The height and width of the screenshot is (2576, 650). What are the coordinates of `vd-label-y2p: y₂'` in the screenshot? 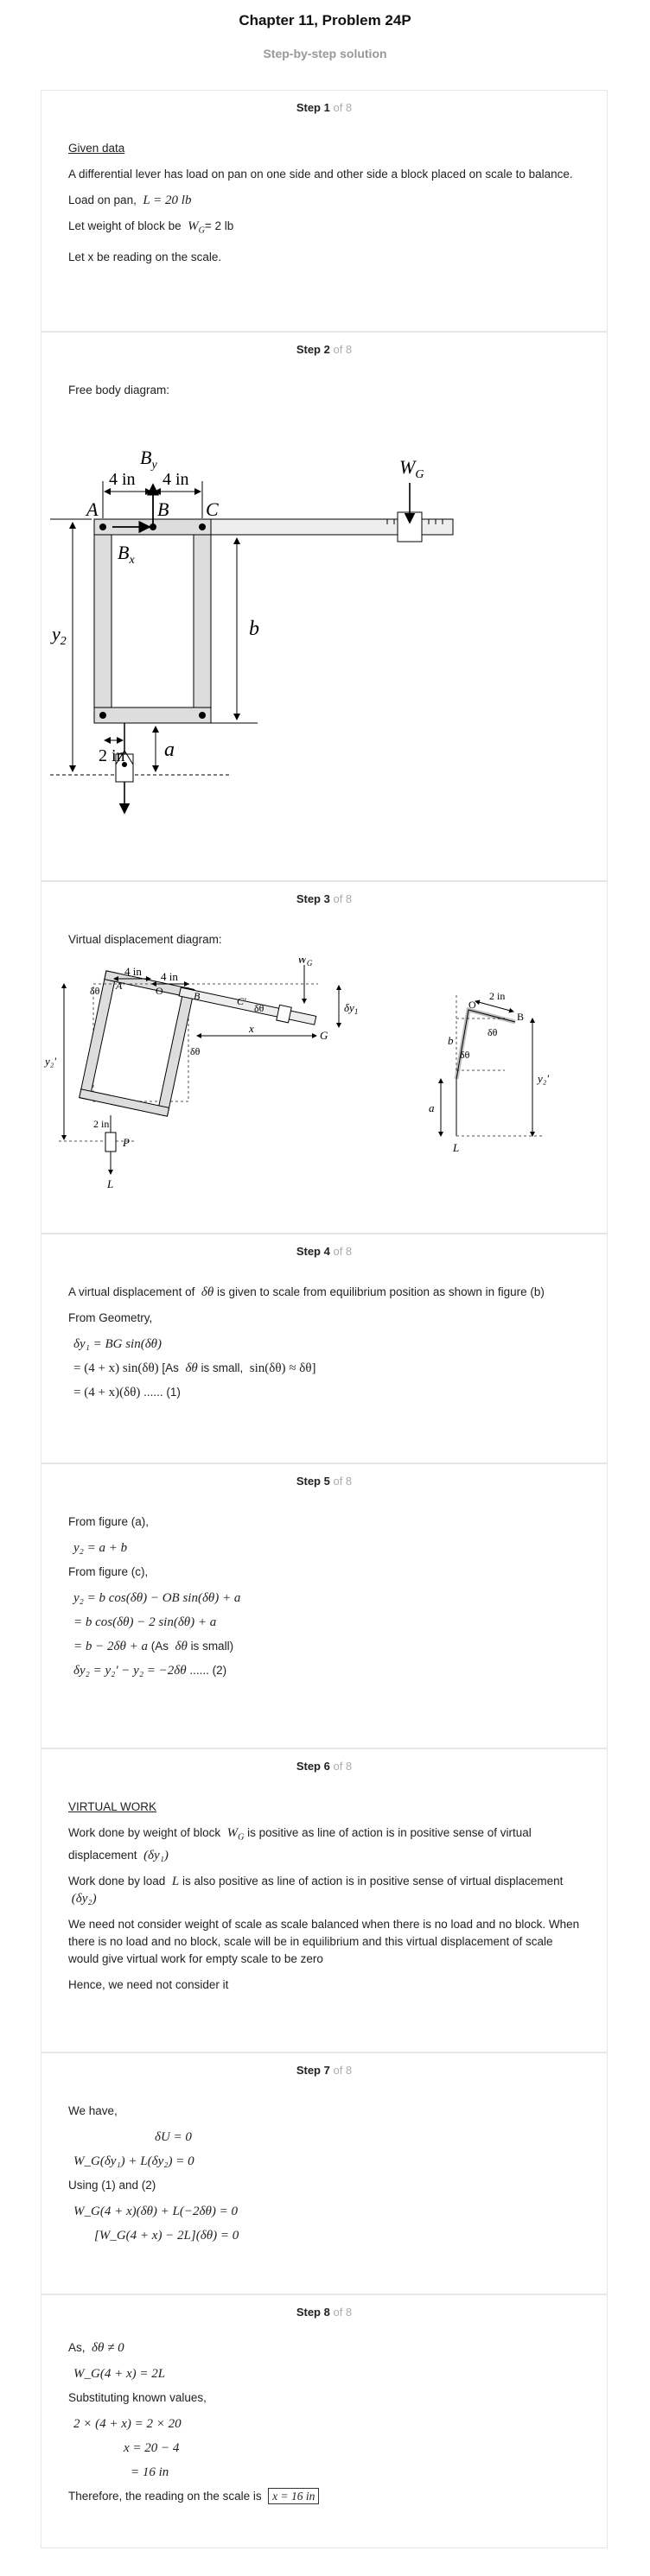 It's located at (49, 1061).